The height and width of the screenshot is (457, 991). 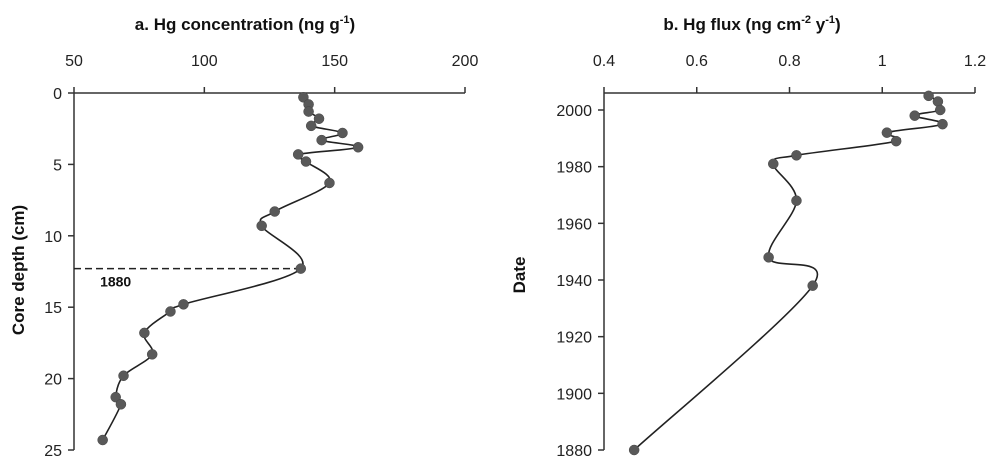 I want to click on panel-b-x-tick-label-3: 1, so click(x=882, y=61).